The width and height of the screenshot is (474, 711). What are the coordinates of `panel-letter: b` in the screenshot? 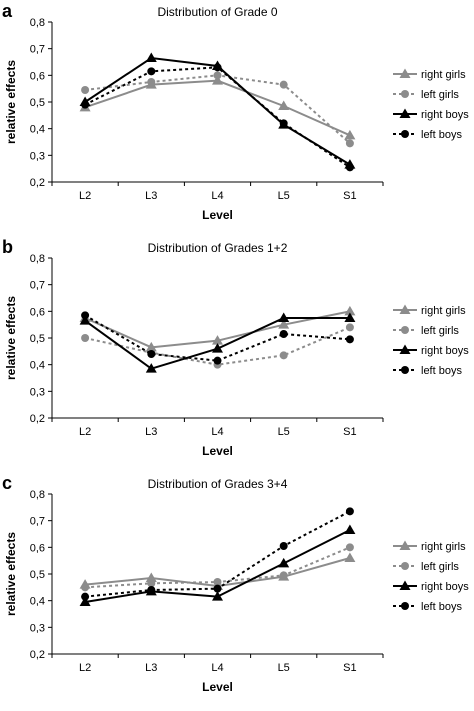 It's located at (7, 247).